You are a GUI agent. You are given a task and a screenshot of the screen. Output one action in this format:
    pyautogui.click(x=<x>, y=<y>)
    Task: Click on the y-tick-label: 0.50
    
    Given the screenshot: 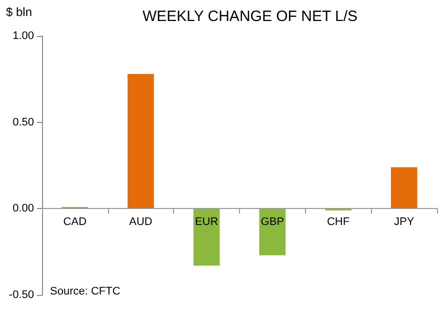 What is the action you would take?
    pyautogui.click(x=23, y=122)
    